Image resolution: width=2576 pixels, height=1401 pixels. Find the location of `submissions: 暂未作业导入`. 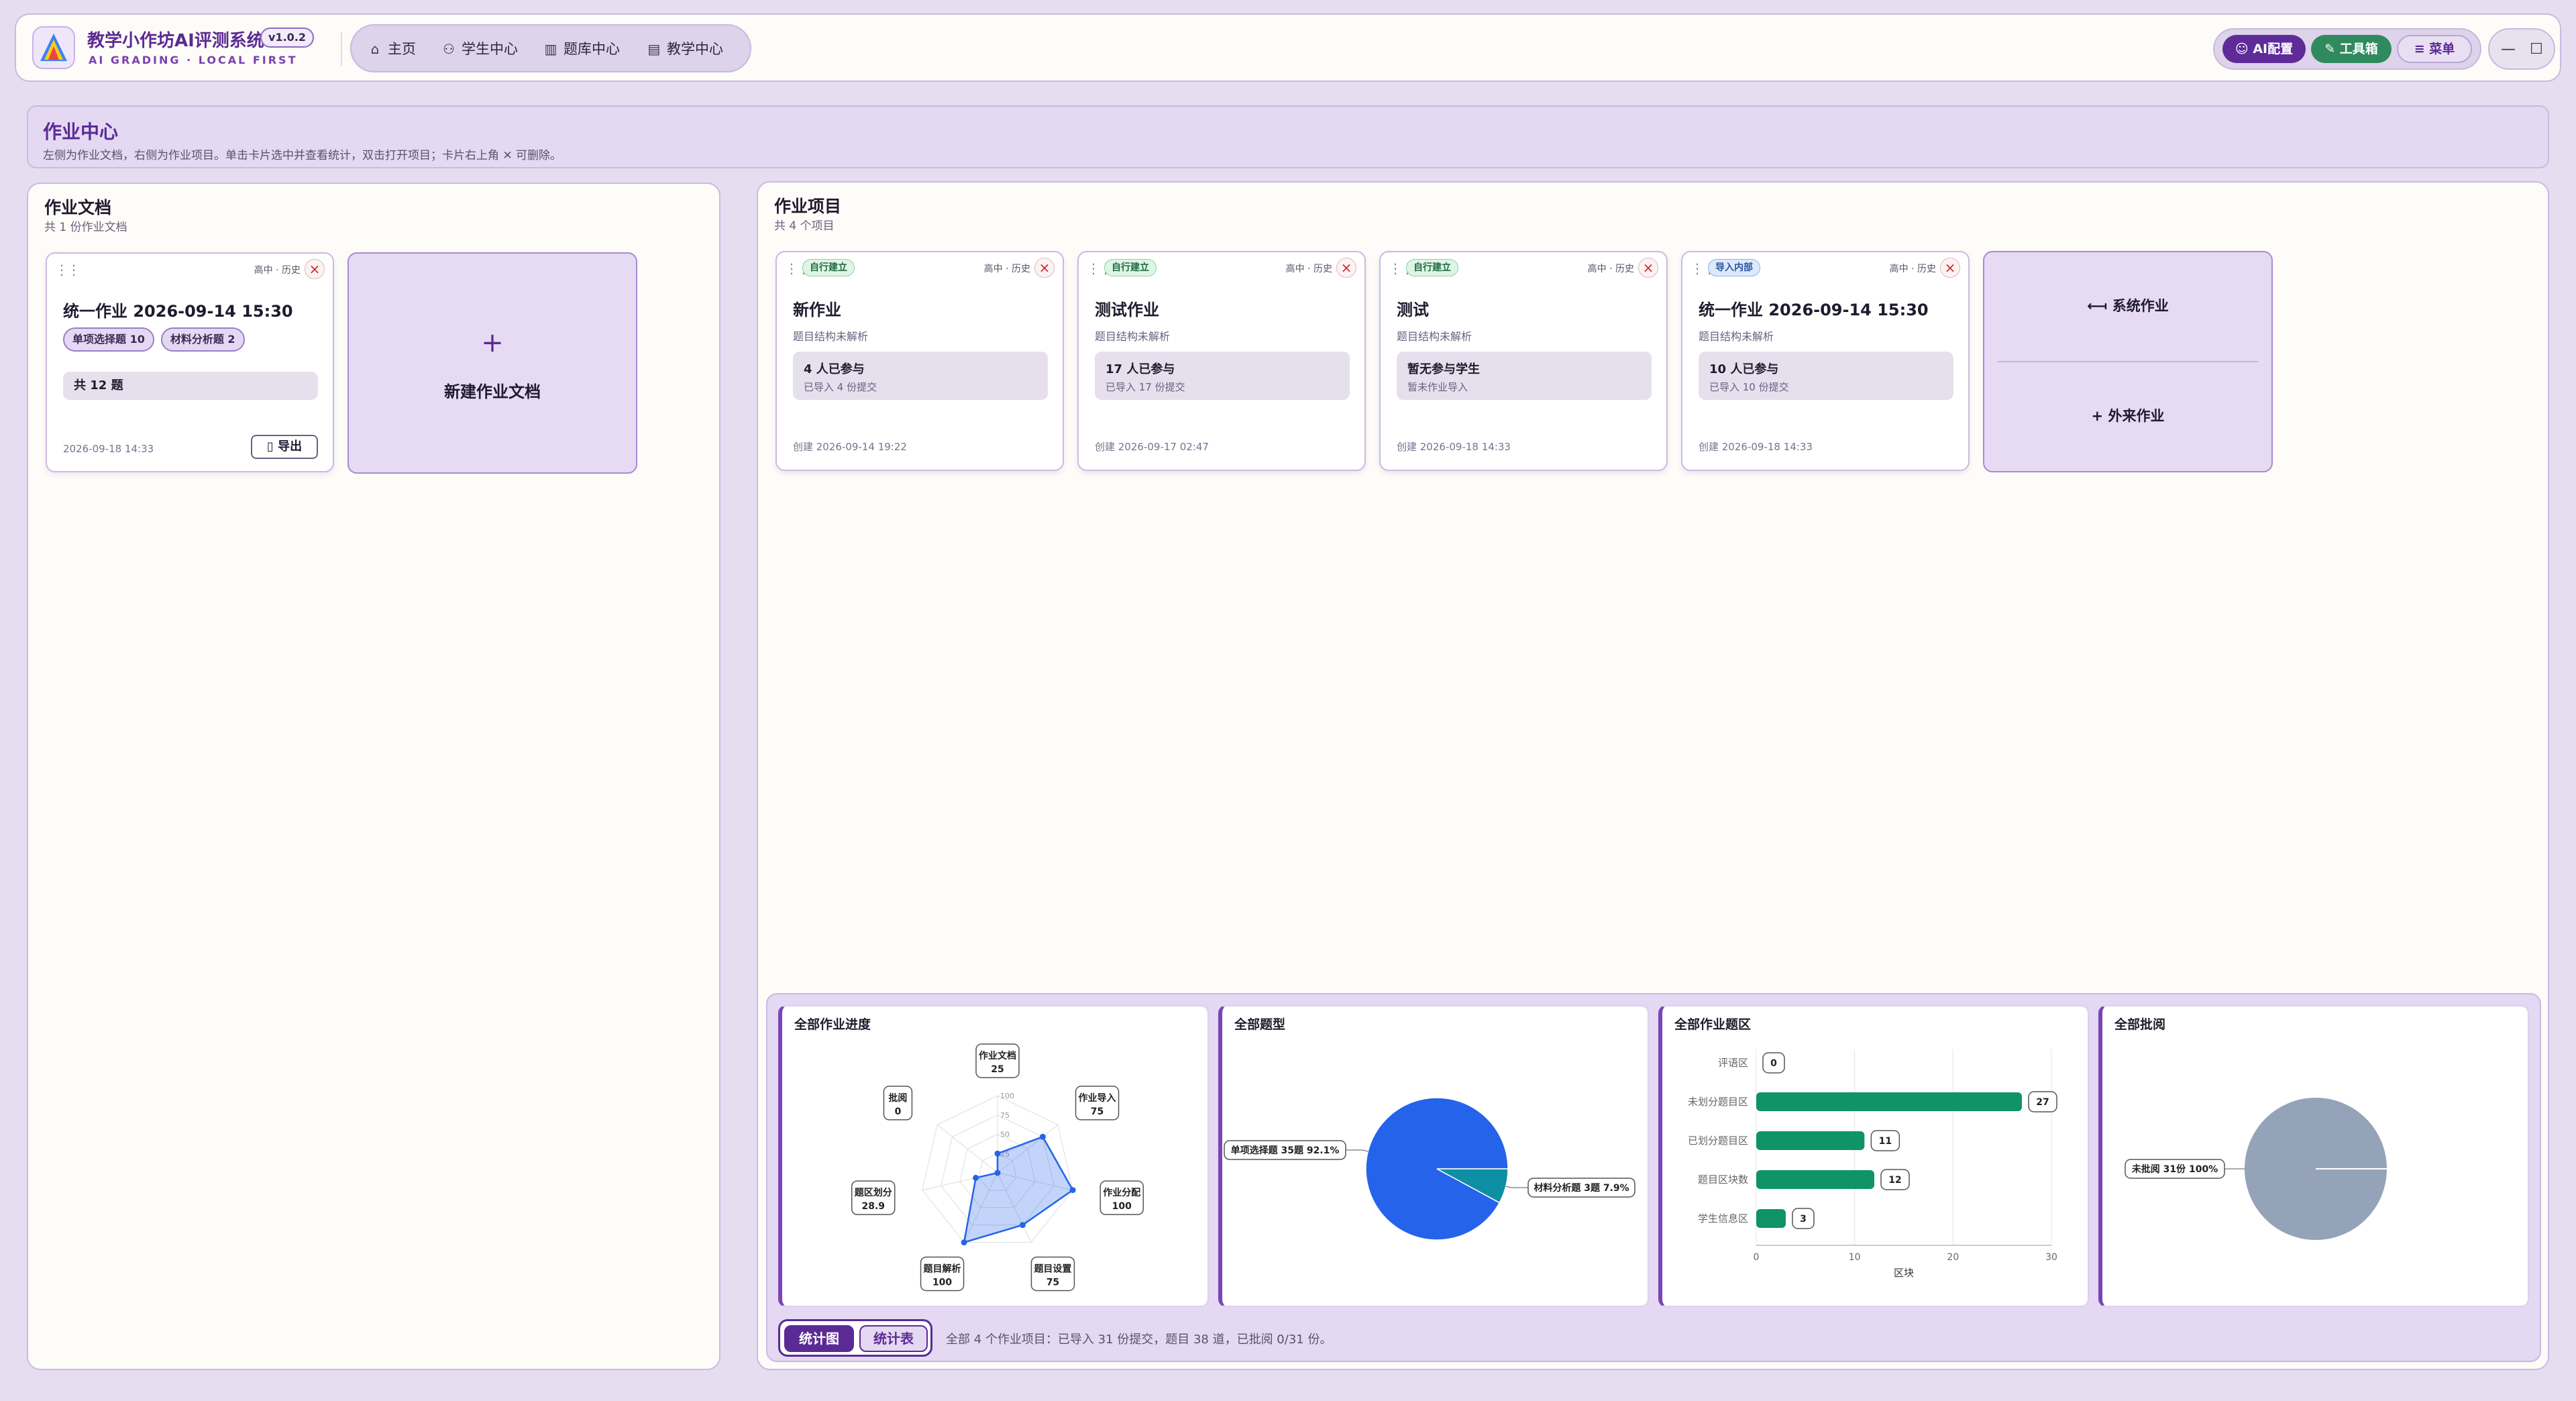

submissions: 暂未作业导入 is located at coordinates (1437, 387).